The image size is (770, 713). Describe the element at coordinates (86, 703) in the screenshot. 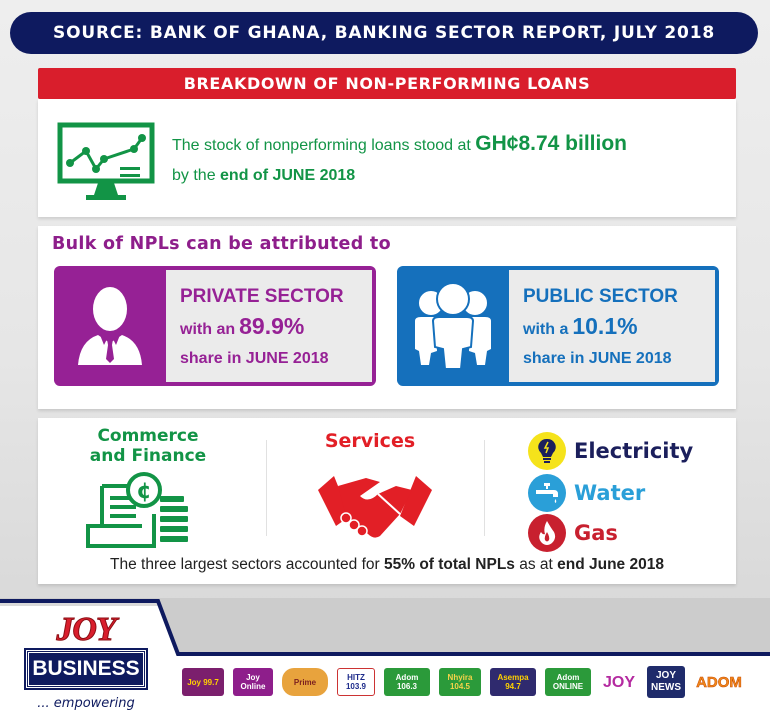

I see `brand-tagline: ... empowering` at that location.